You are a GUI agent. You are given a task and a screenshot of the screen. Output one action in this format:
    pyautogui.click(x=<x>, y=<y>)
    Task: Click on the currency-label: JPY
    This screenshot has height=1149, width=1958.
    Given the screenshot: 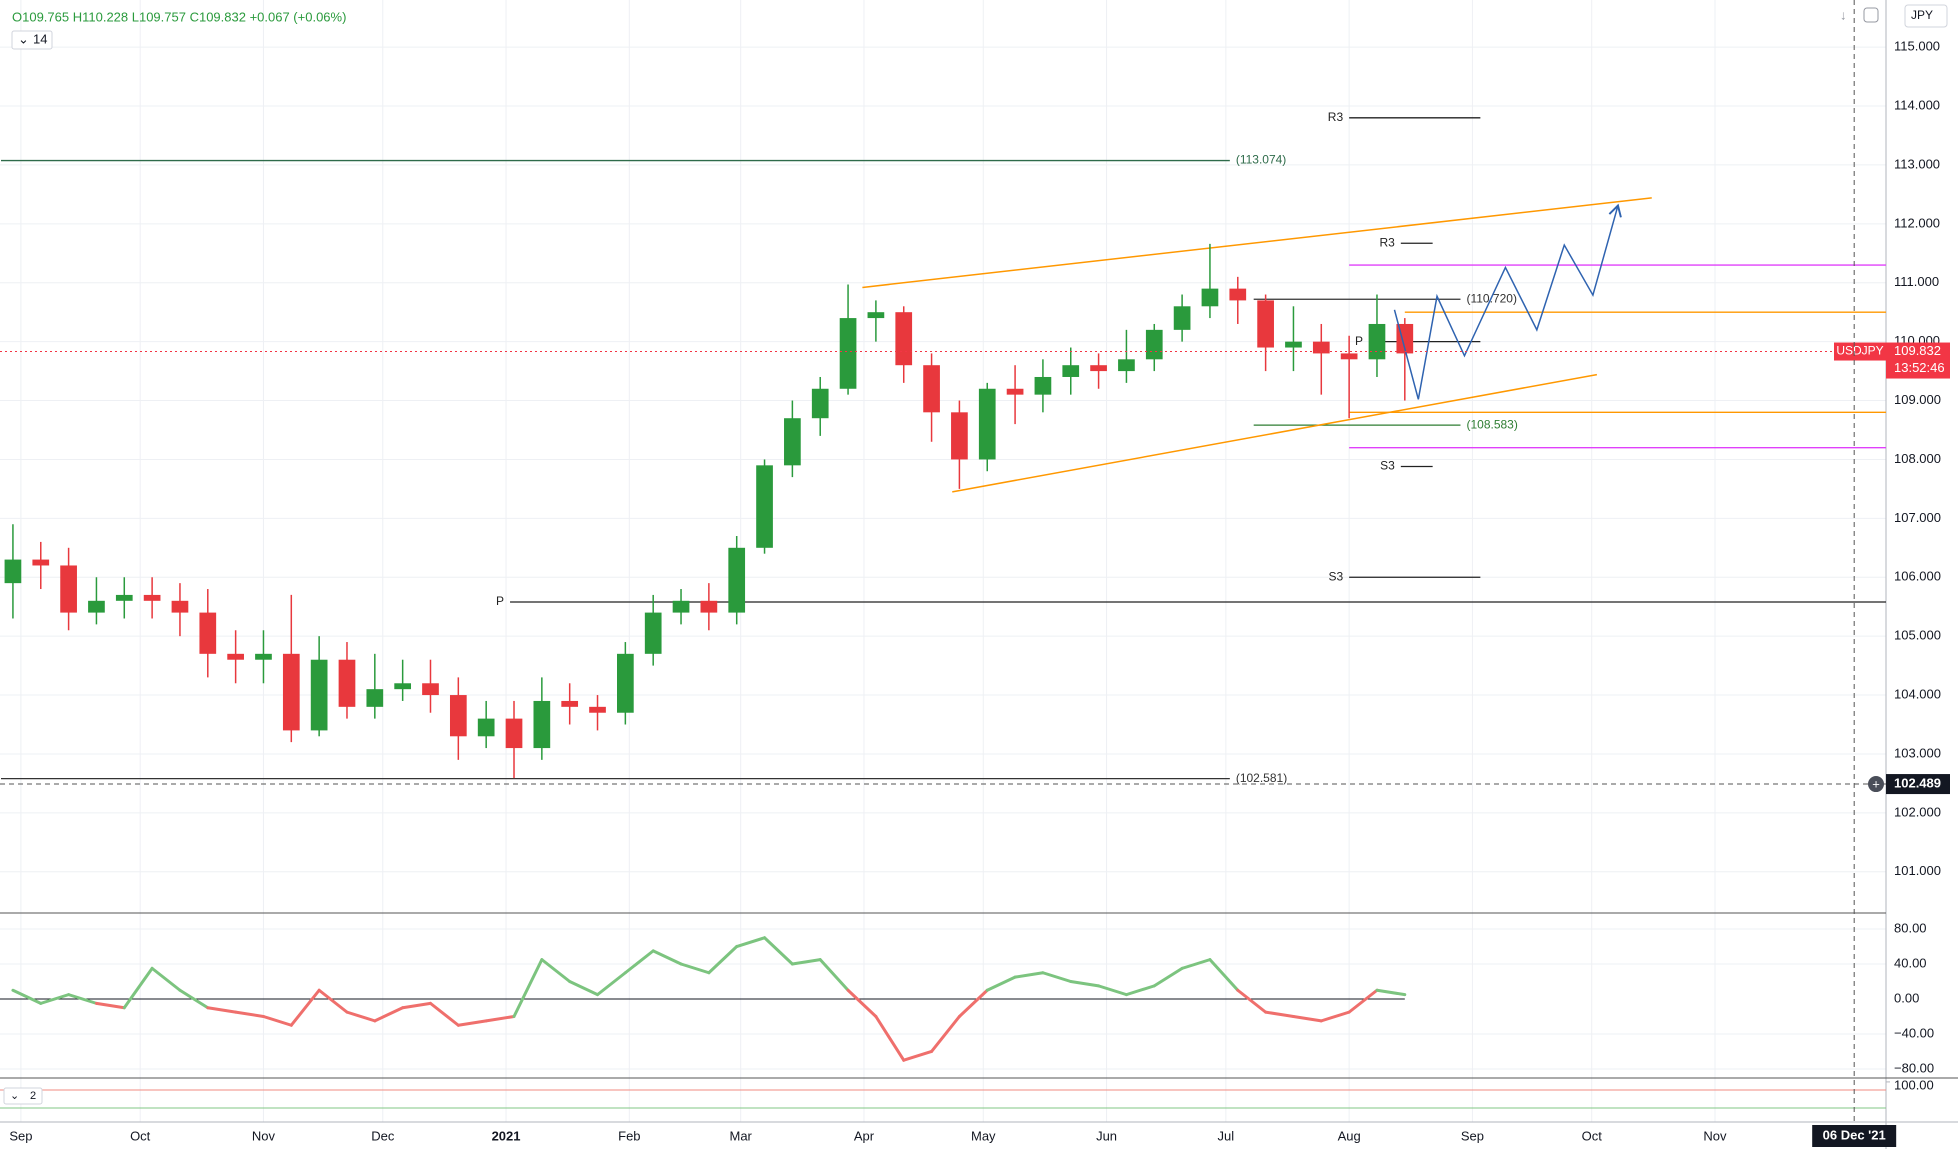 What is the action you would take?
    pyautogui.click(x=1922, y=15)
    